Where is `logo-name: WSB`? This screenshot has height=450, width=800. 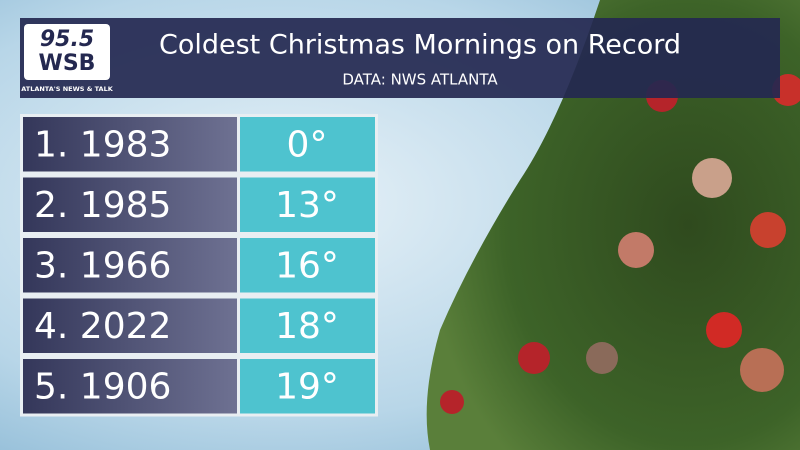
logo-name: WSB is located at coordinates (67, 63).